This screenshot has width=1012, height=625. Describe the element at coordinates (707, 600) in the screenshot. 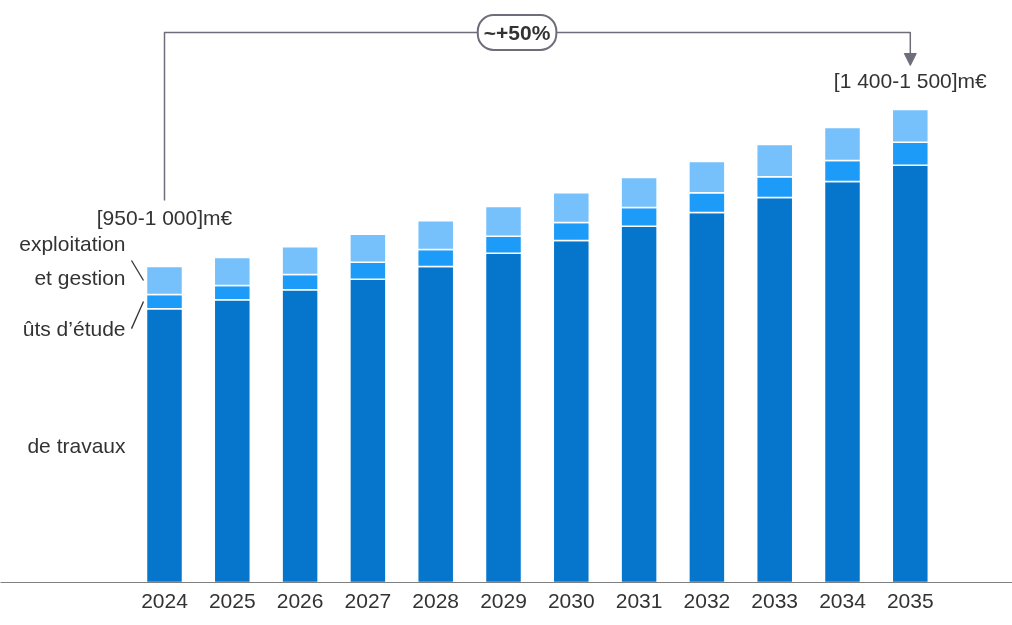

I see `x-tick-label: 2032` at that location.